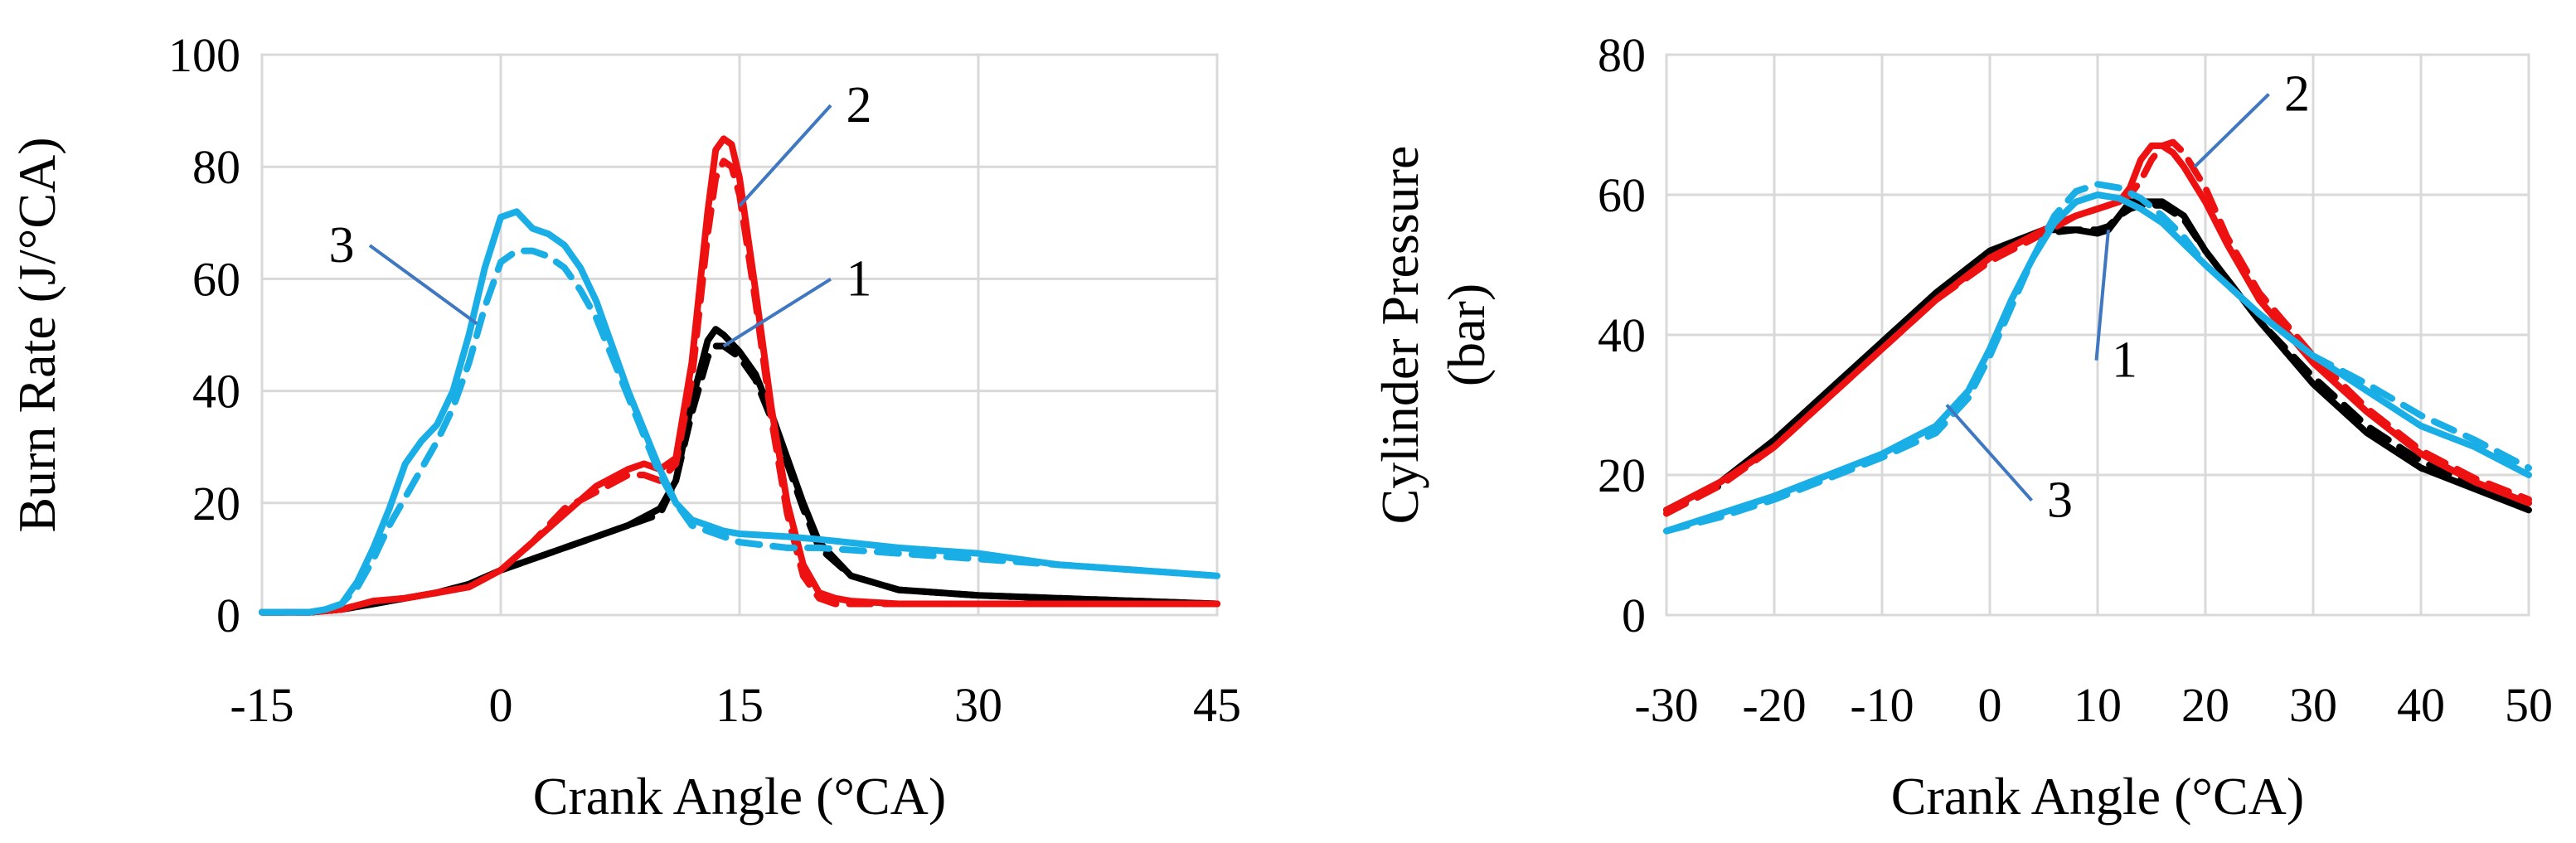 The image size is (2576, 843). I want to click on burn-rate-callout-2-label: 2, so click(859, 105).